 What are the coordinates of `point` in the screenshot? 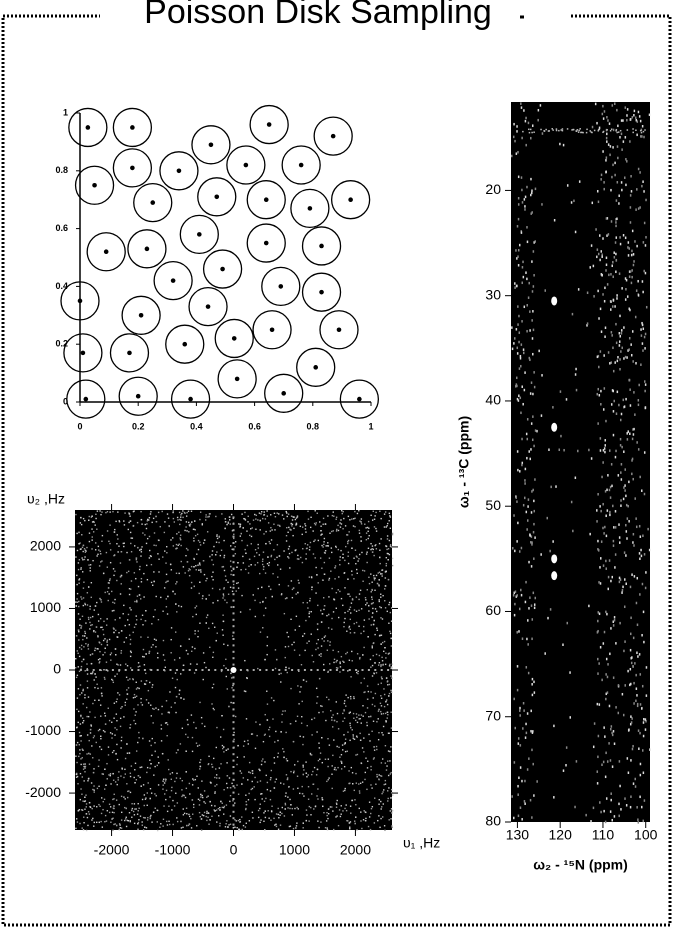 It's located at (237, 379).